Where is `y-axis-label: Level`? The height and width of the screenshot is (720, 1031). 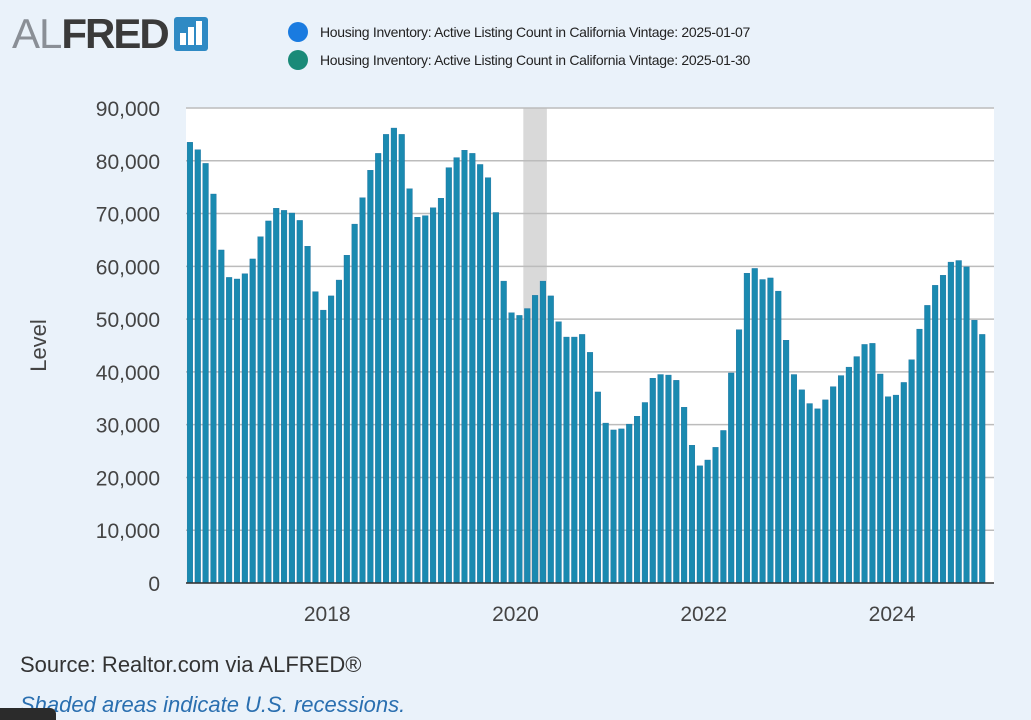 y-axis-label: Level is located at coordinates (38, 345).